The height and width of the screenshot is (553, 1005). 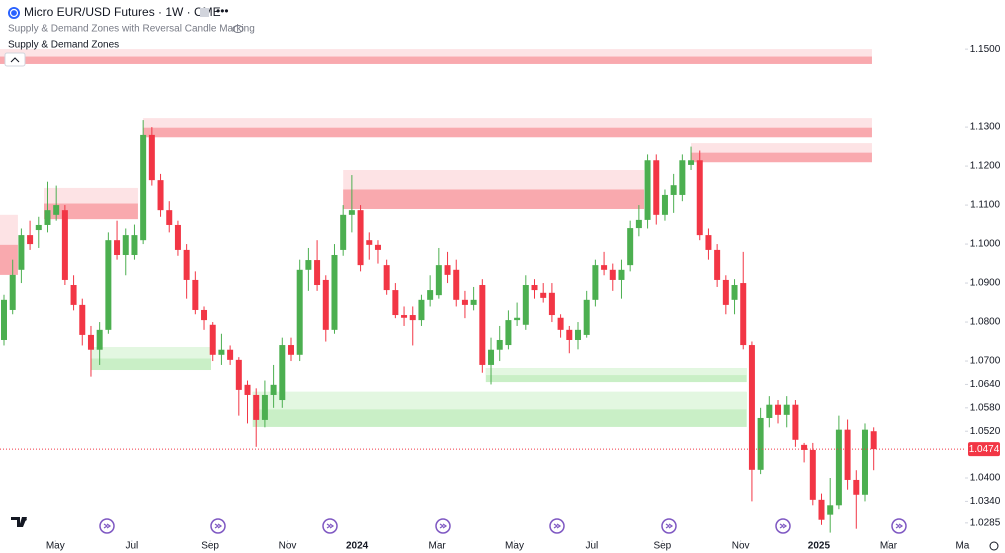 I want to click on y-tick-label: 1.1000, so click(x=985, y=244).